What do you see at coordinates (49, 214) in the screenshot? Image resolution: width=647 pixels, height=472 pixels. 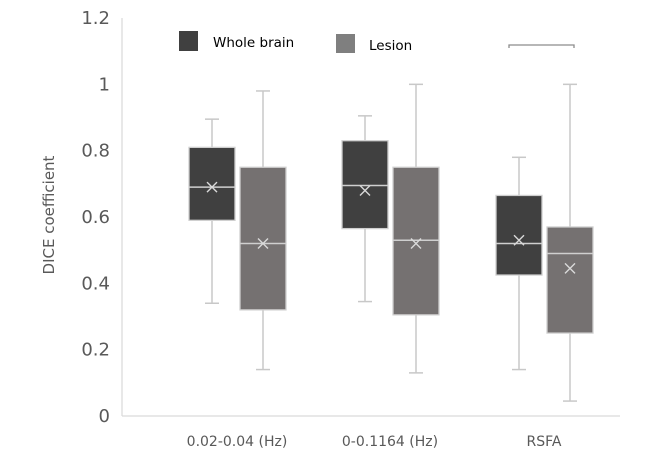 I see `y-axis-title: DICE coefficient` at bounding box center [49, 214].